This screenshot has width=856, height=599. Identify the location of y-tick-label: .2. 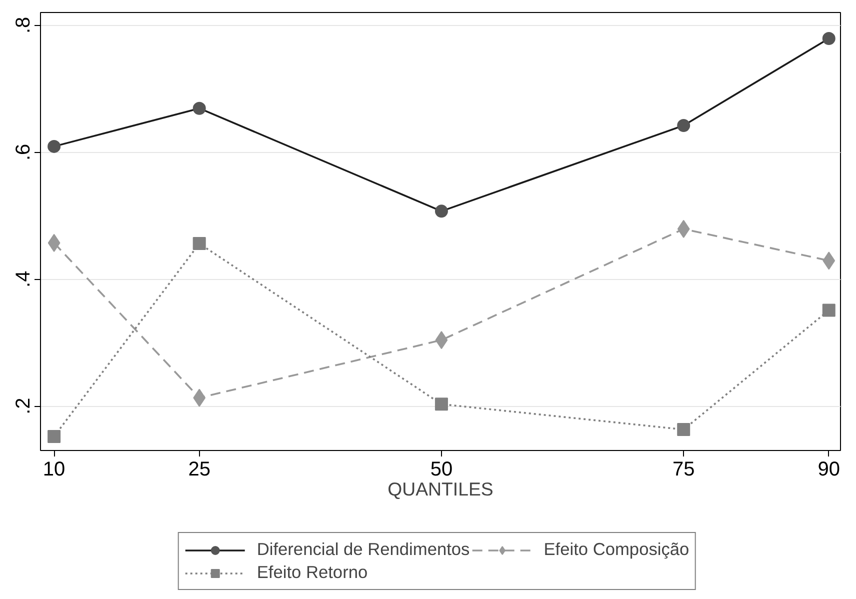
(23, 406).